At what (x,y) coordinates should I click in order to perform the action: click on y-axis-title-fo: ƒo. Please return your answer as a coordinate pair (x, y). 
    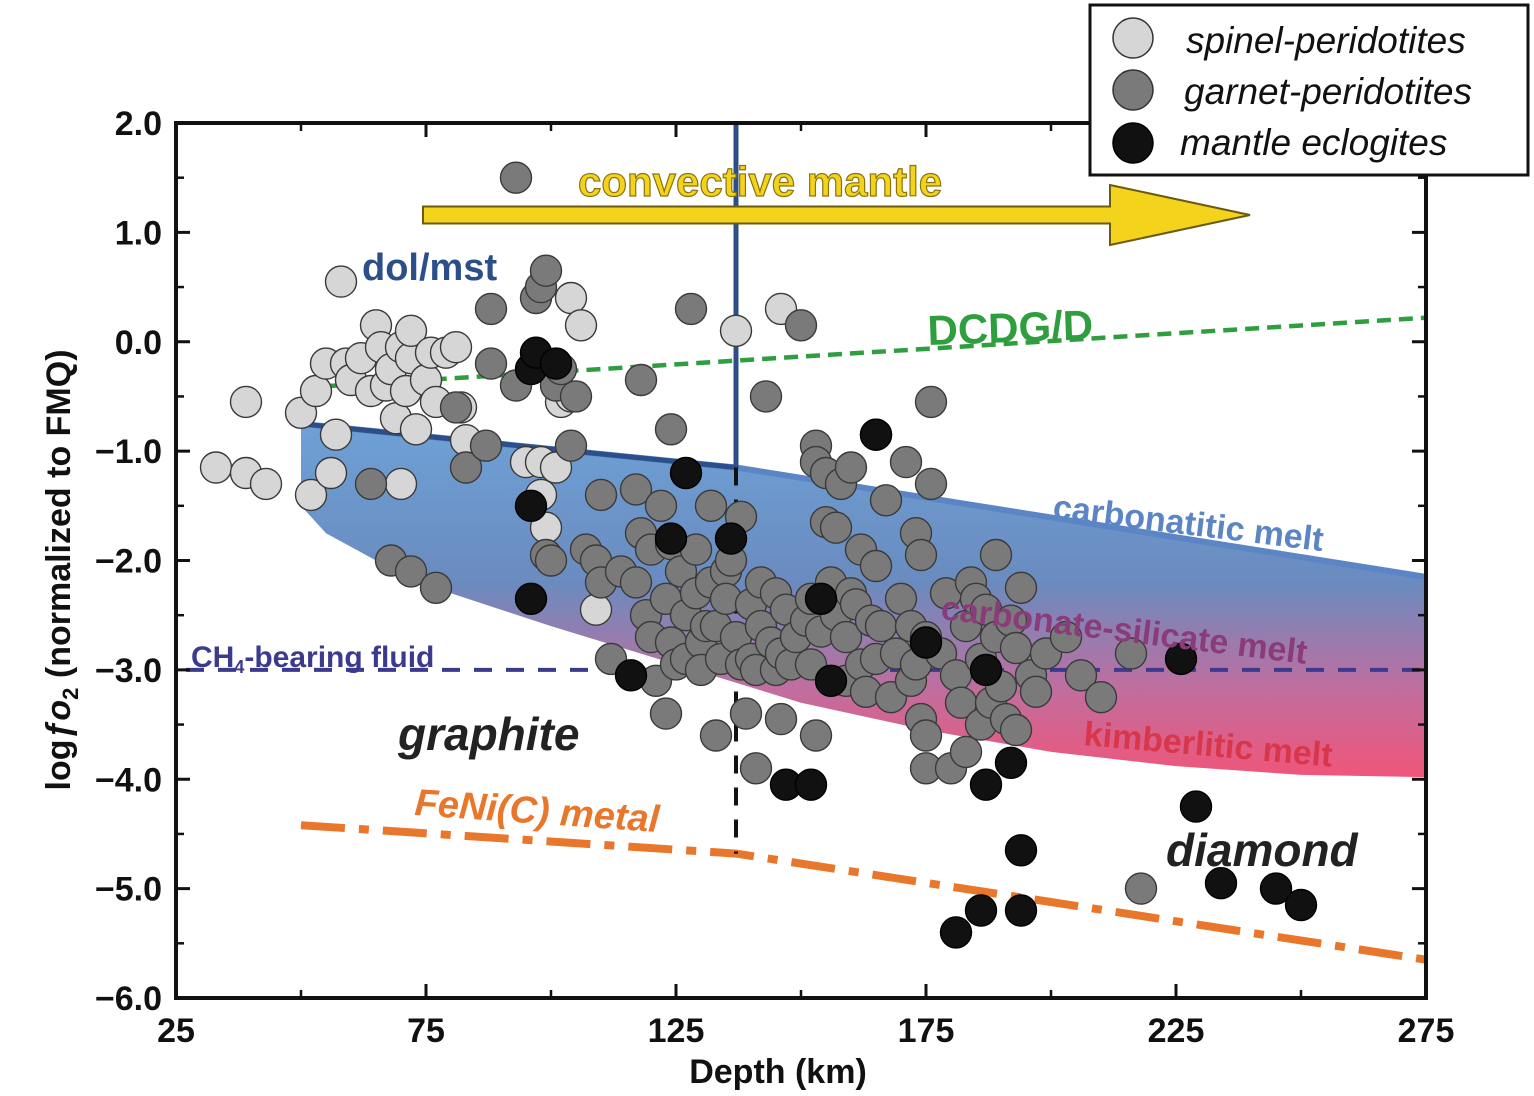
    Looking at the image, I should click on (59, 720).